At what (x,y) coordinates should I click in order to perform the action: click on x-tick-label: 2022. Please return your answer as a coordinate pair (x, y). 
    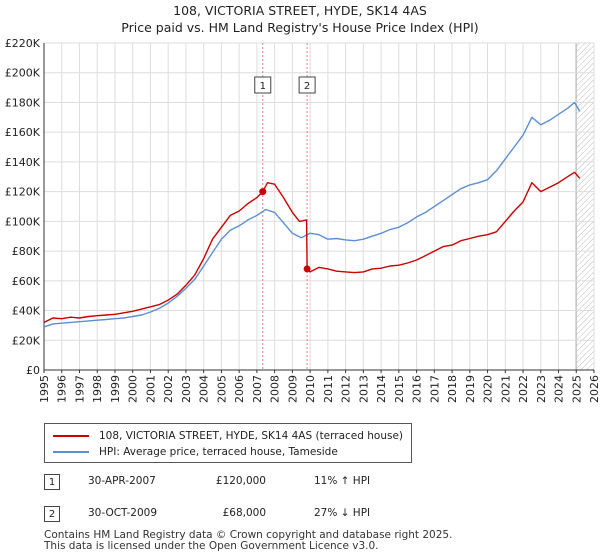
    Looking at the image, I should click on (523, 389).